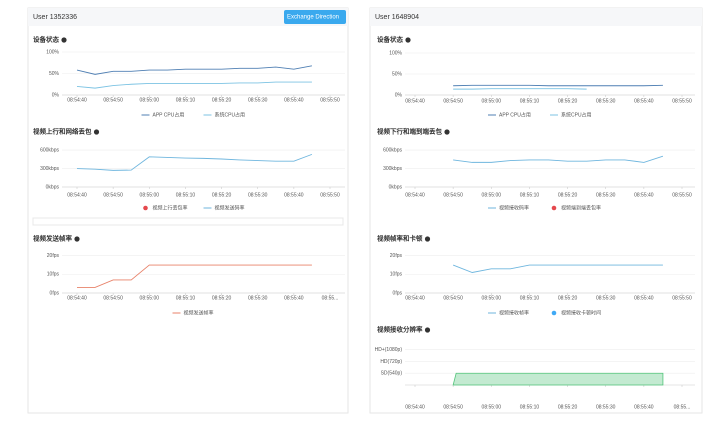 This screenshot has width=720, height=423. What do you see at coordinates (581, 207) in the screenshot?
I see `legend-label: 视频端到端丢包率` at bounding box center [581, 207].